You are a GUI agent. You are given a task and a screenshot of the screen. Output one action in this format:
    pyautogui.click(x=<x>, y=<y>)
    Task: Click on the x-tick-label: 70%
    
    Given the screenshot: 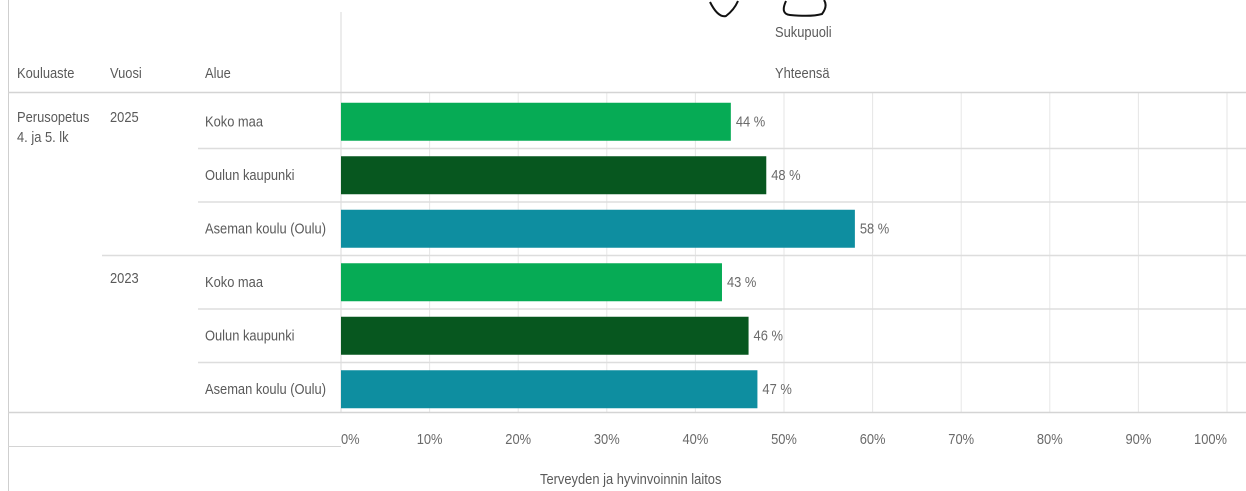 What is the action you would take?
    pyautogui.click(x=961, y=438)
    